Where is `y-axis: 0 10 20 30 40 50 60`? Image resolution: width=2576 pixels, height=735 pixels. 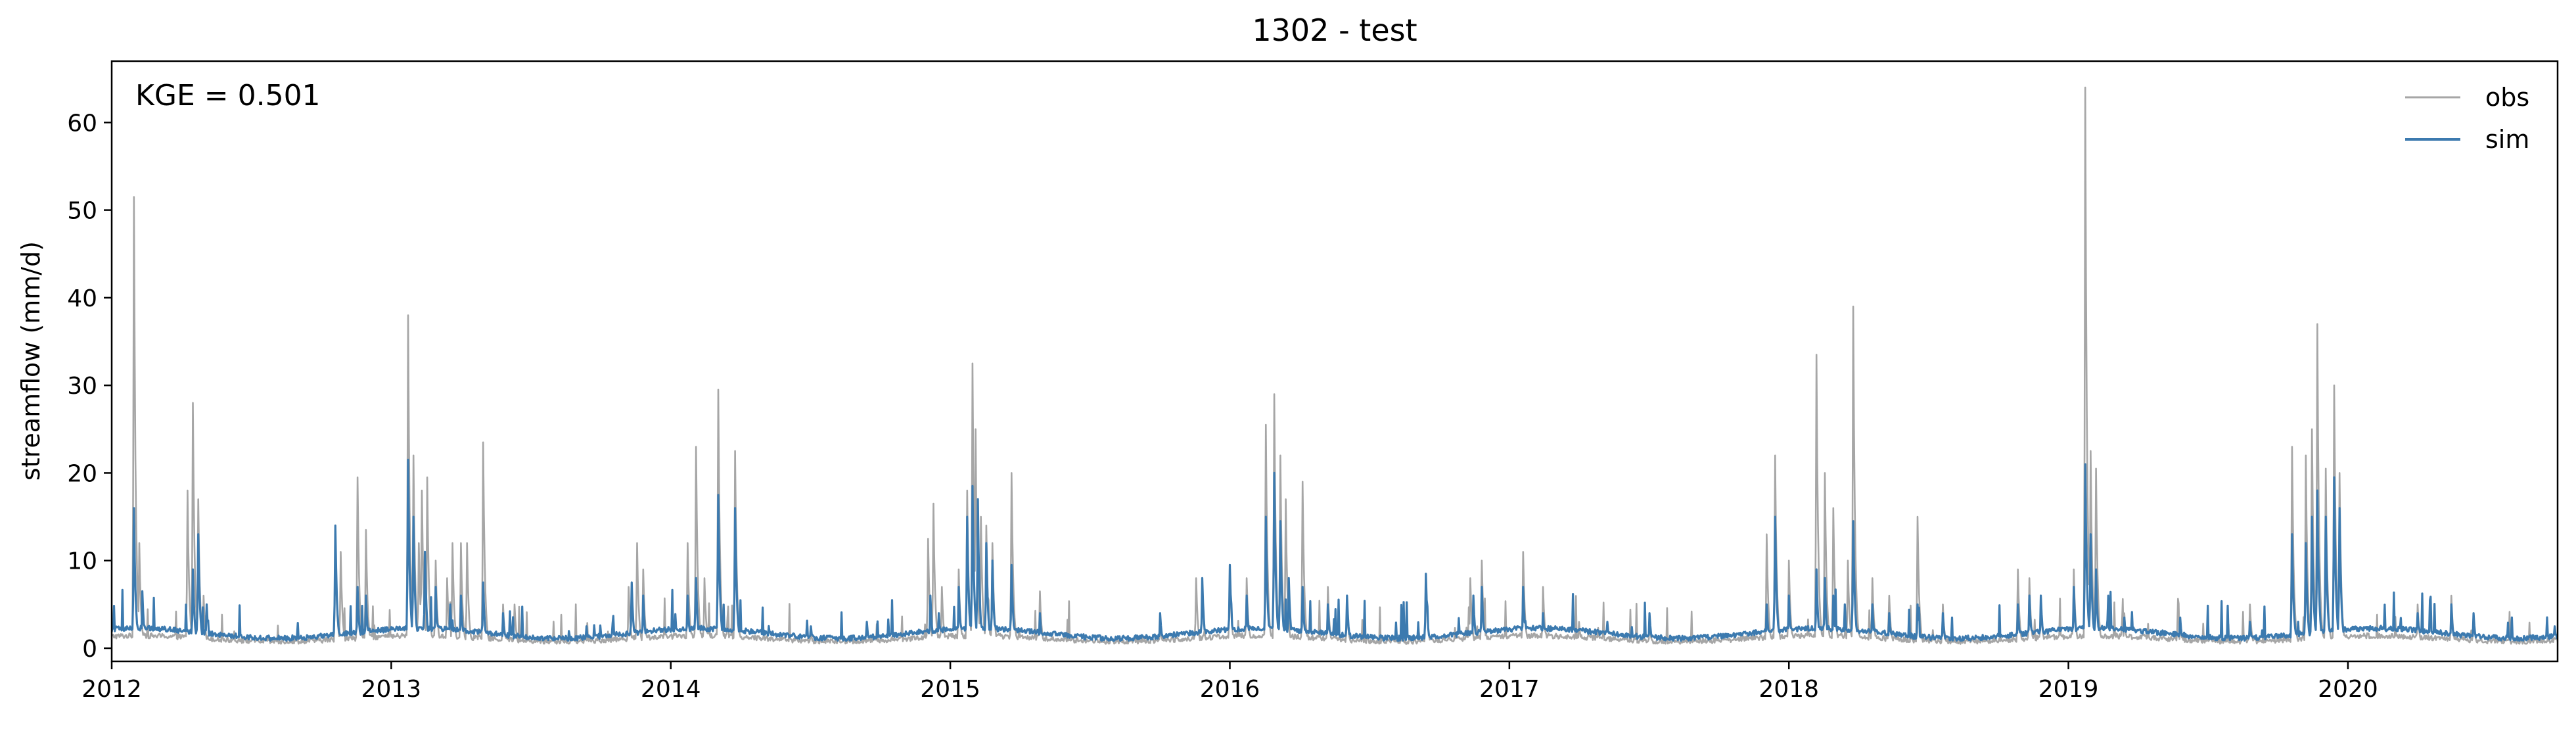 y-axis: 0 10 20 30 40 50 60 is located at coordinates (90, 386).